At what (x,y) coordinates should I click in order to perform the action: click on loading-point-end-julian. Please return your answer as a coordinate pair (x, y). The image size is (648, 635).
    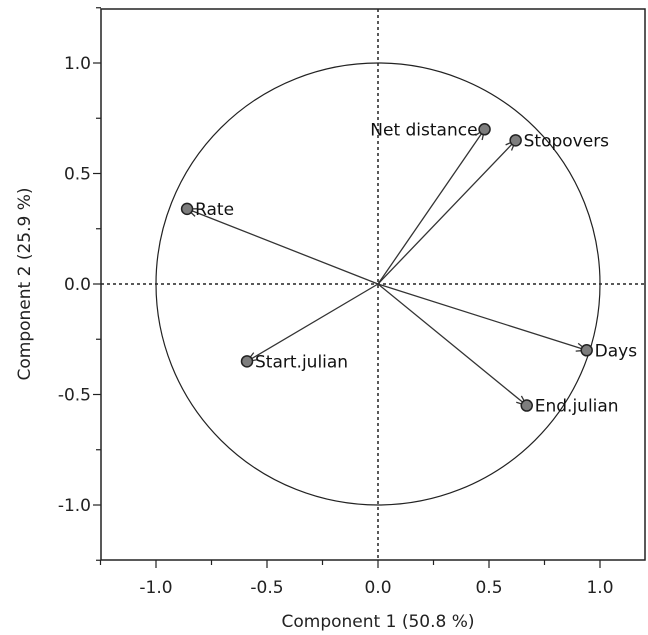
    Looking at the image, I should click on (526, 405).